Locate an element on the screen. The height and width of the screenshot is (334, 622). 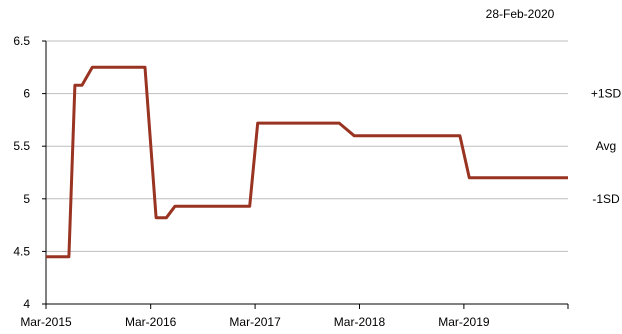
y-axis-ticks: 4 4.5 5 5.5 6 6.5 is located at coordinates (29, 172).